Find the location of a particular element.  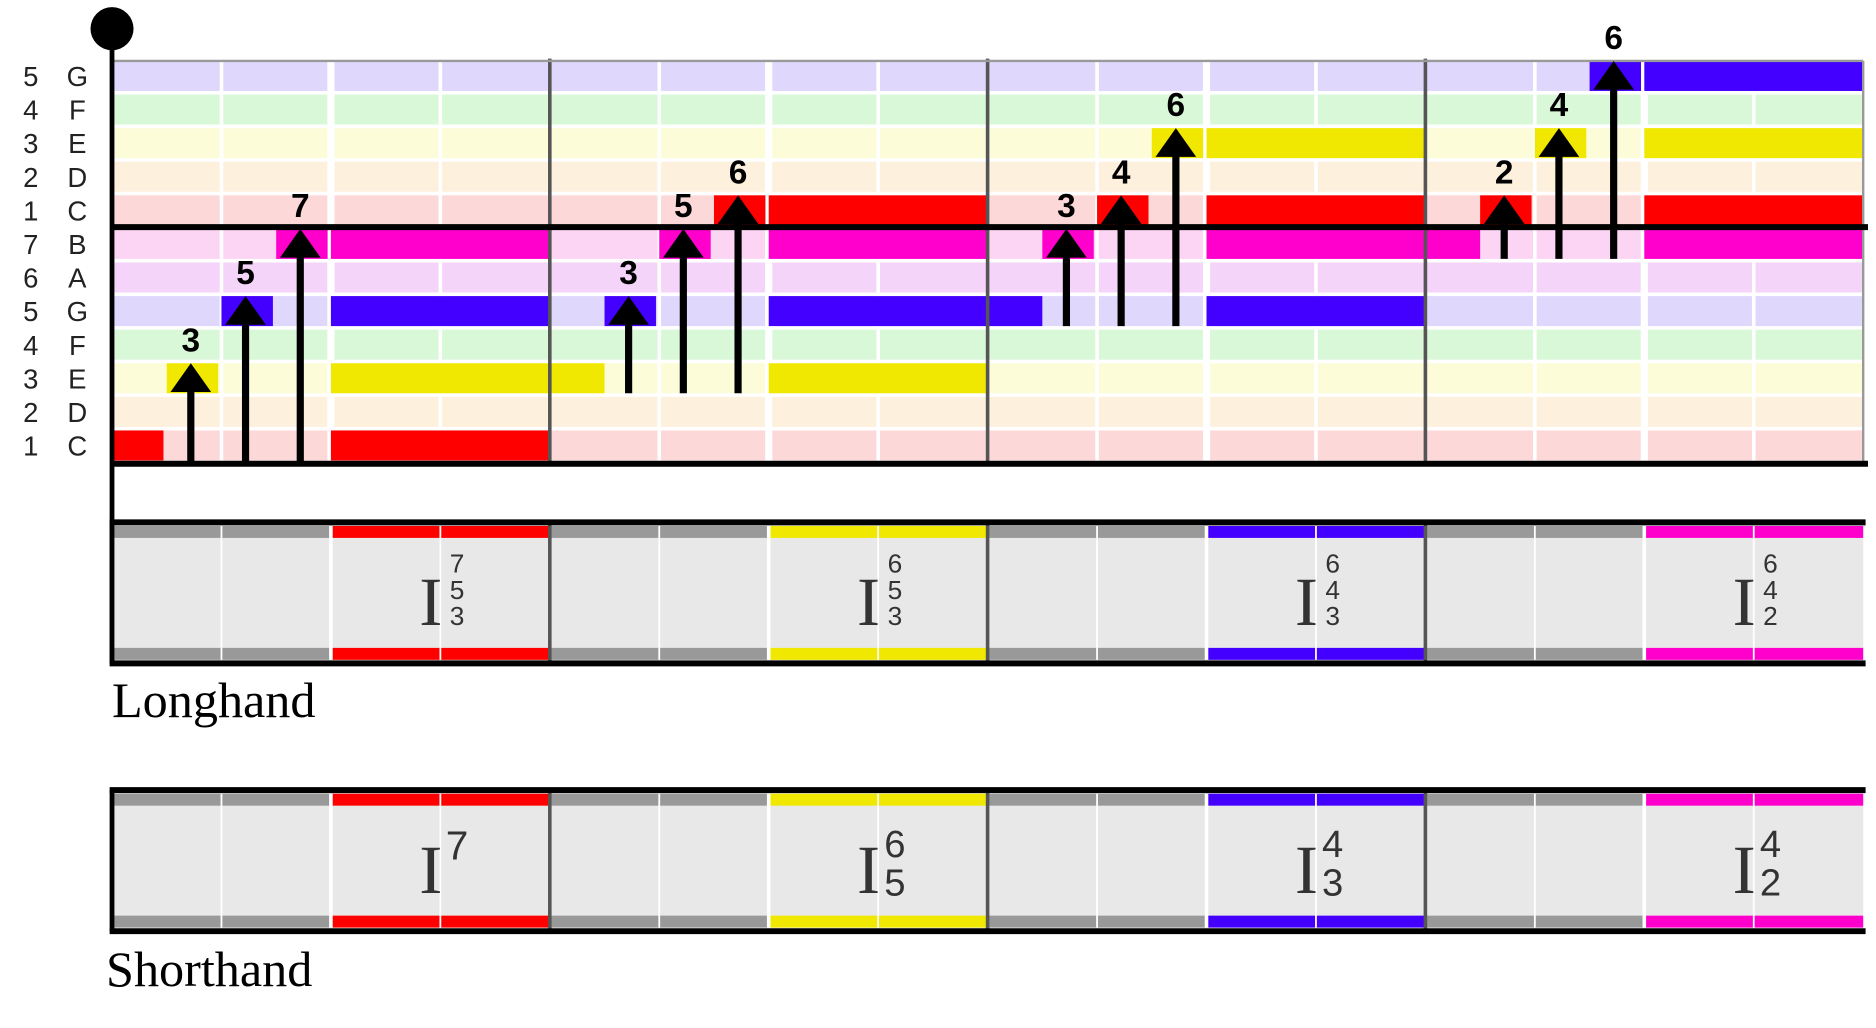

note-b is located at coordinates (1343, 243).